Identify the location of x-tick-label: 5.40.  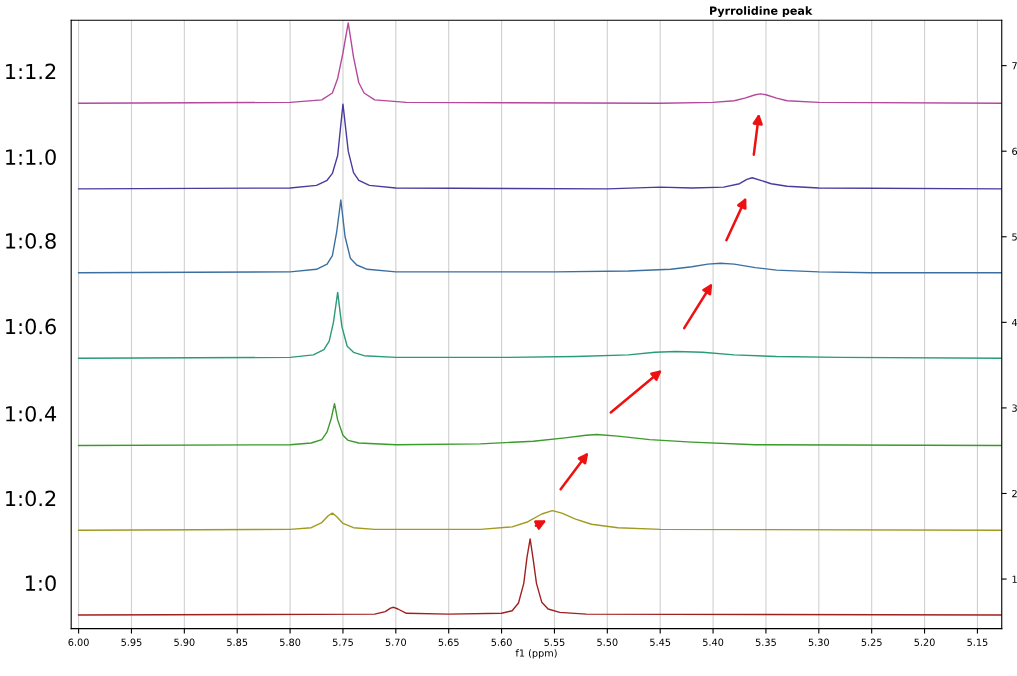
(713, 642).